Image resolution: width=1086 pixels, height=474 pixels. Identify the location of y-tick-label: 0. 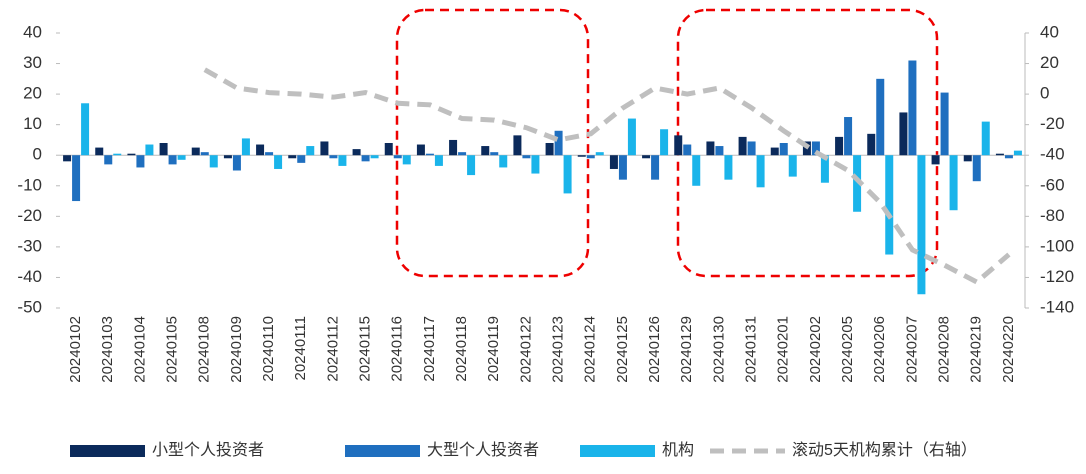
(37, 154).